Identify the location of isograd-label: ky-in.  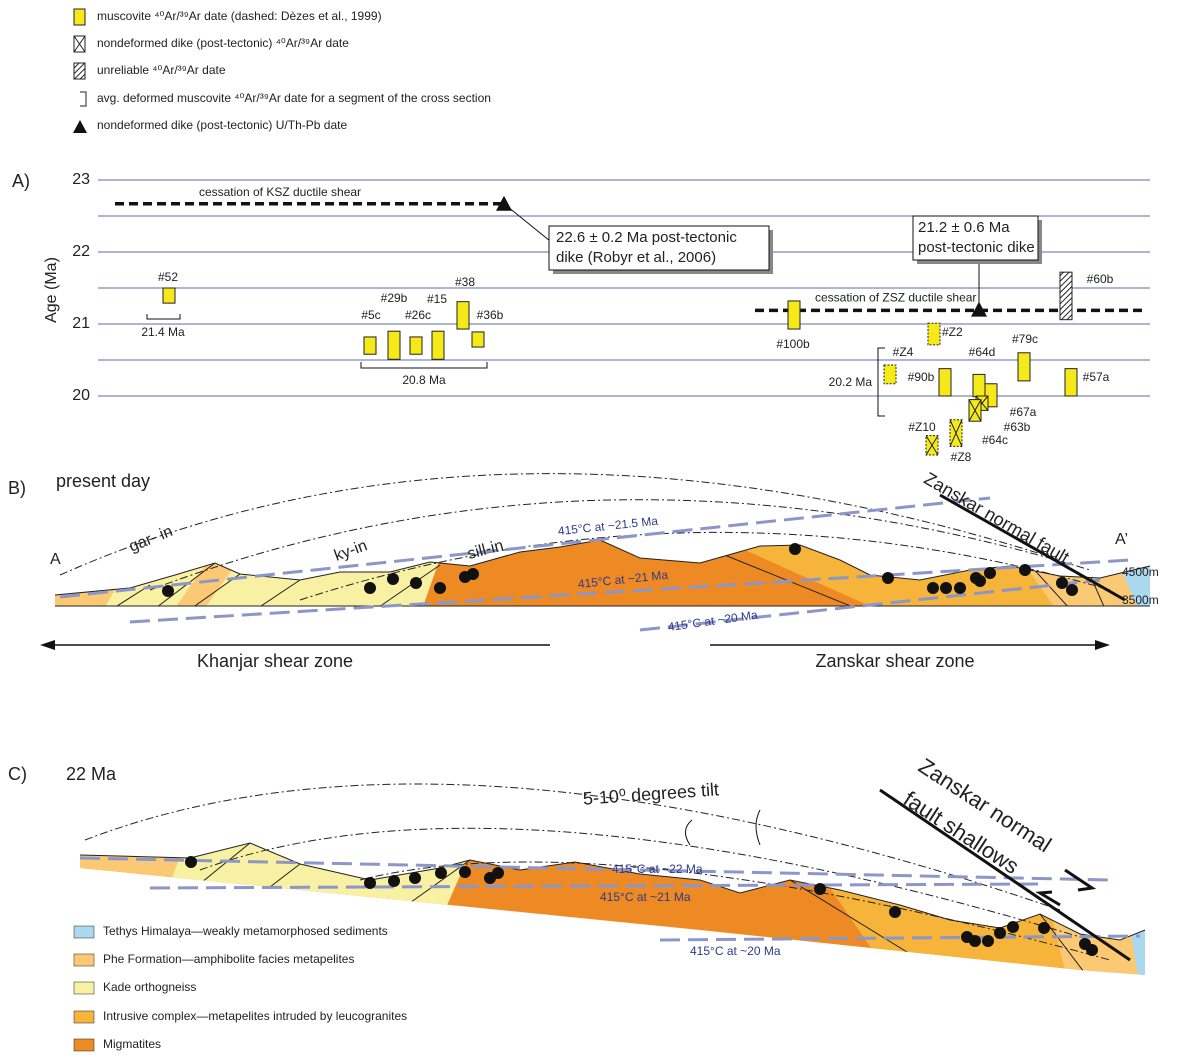
(351, 551).